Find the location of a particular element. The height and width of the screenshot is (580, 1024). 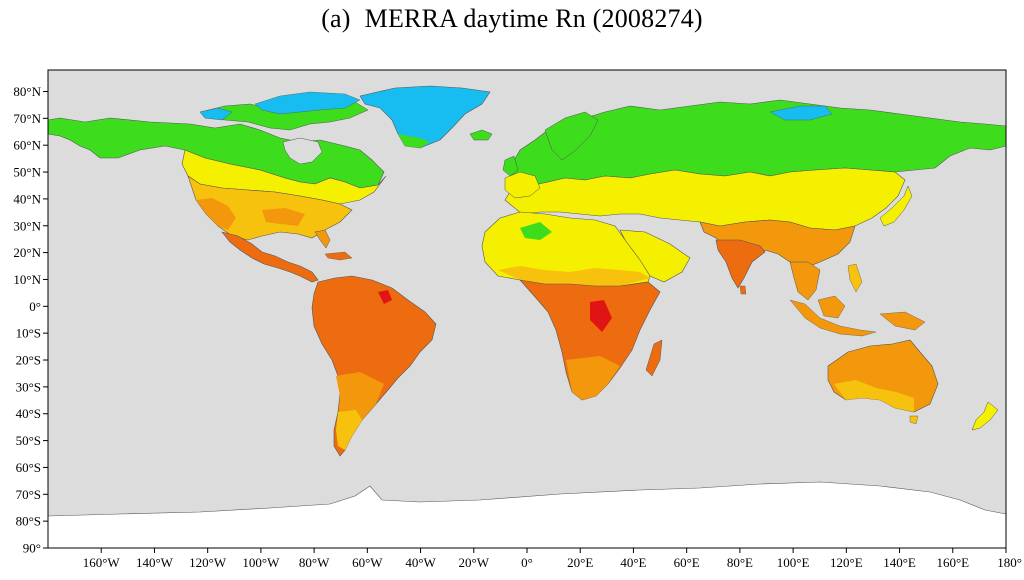

greenland is located at coordinates (425, 117).